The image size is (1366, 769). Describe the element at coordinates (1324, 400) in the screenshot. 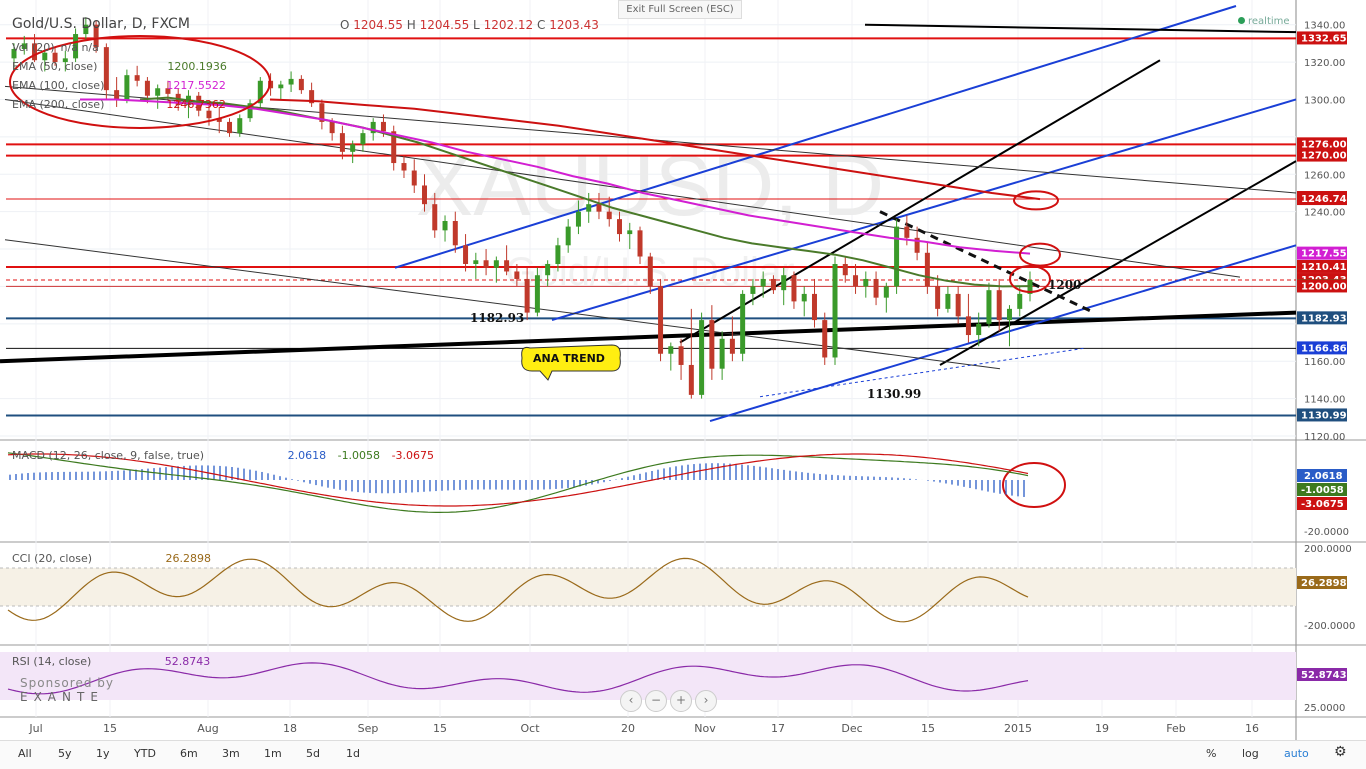

I see `price-tick-label: 1140.00` at that location.